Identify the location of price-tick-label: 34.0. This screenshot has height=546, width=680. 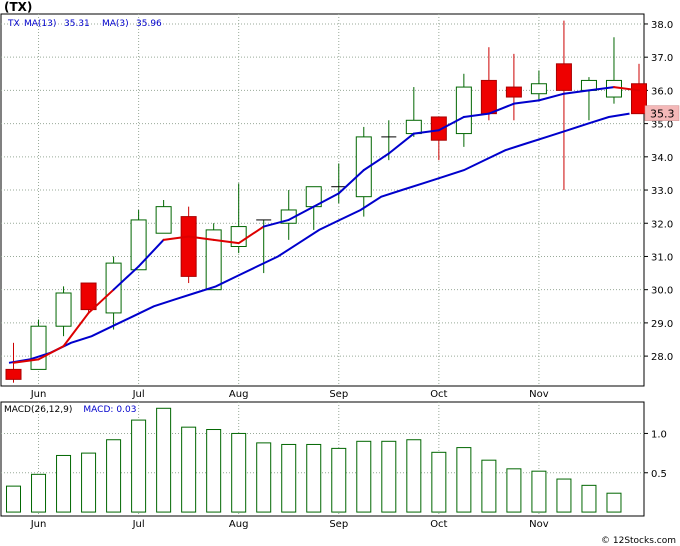
(662, 158).